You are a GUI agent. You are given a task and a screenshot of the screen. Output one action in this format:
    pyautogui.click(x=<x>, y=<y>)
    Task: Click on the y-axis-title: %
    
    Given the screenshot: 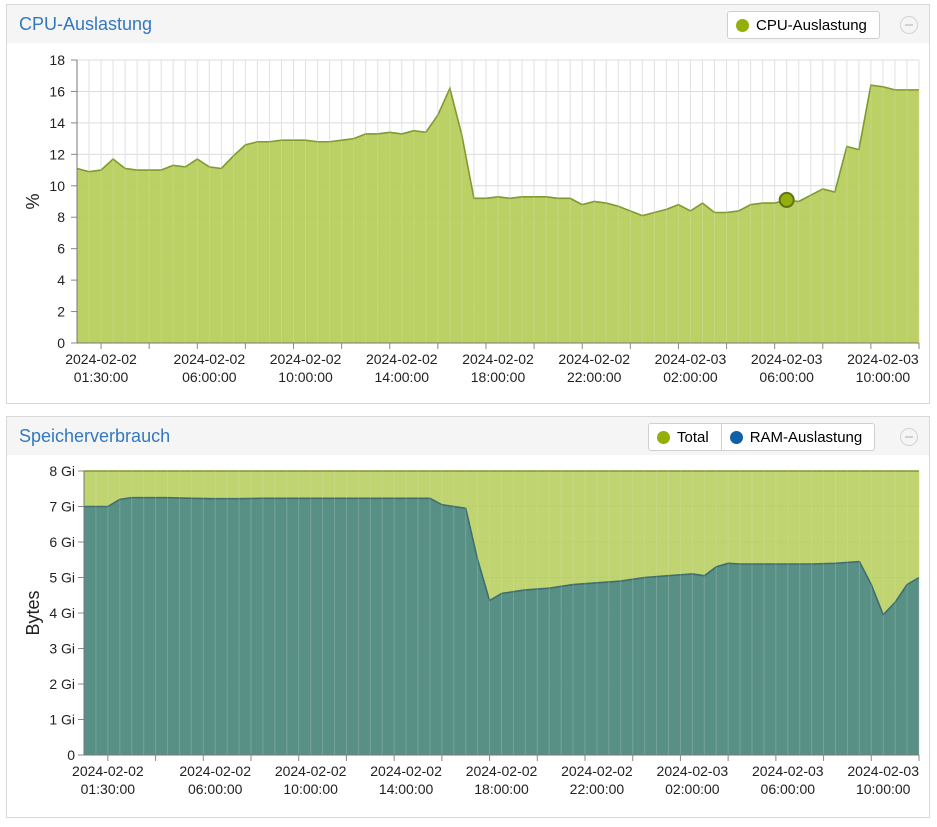 What is the action you would take?
    pyautogui.click(x=33, y=201)
    